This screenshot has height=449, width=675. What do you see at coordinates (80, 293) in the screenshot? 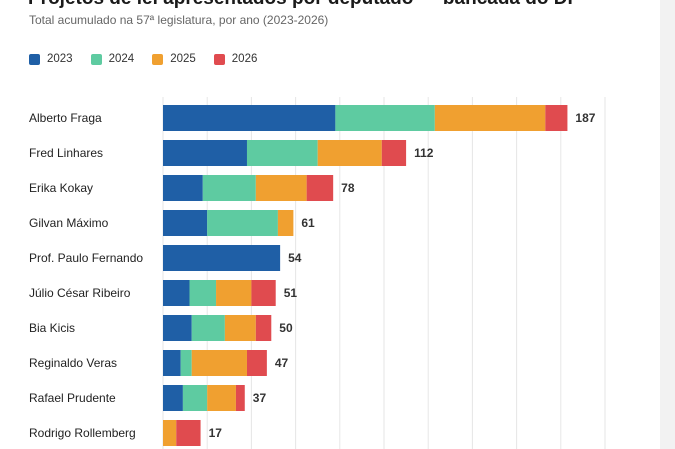
I see `category-label: Júlio César Ribeiro` at bounding box center [80, 293].